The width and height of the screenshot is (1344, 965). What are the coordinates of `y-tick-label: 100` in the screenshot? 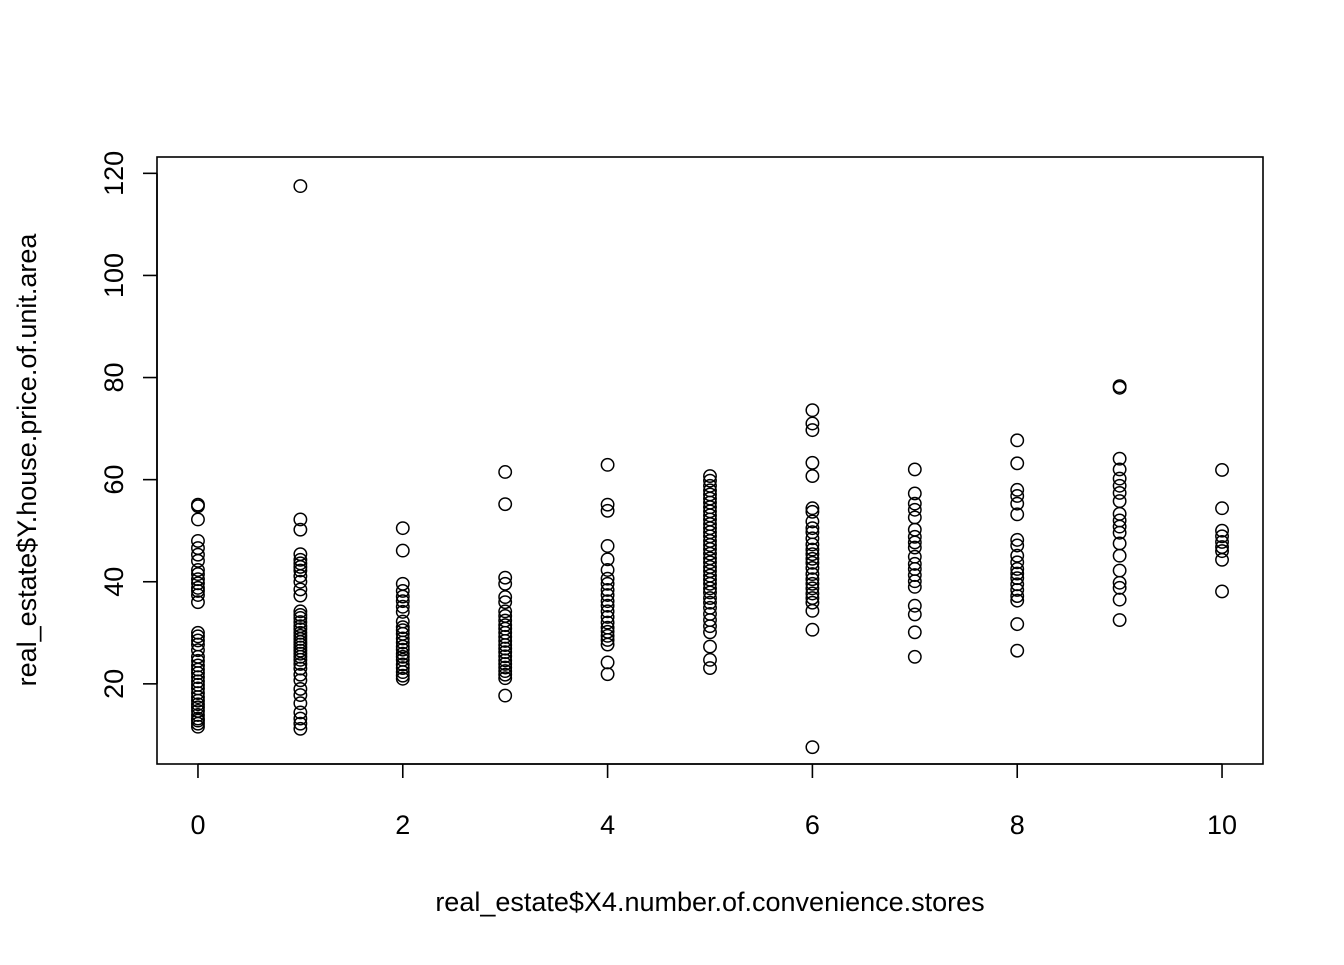 It's located at (114, 275).